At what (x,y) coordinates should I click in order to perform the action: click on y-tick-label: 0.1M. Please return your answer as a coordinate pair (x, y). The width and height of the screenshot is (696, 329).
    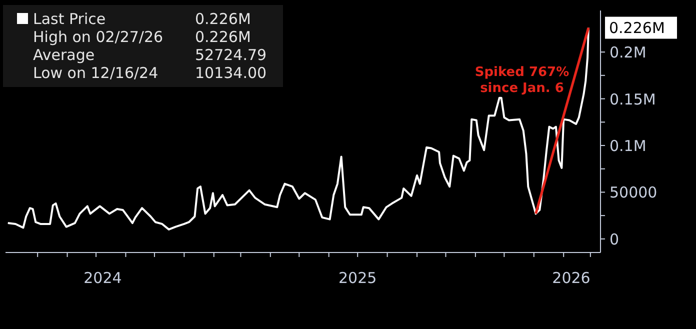
    Looking at the image, I should click on (628, 145).